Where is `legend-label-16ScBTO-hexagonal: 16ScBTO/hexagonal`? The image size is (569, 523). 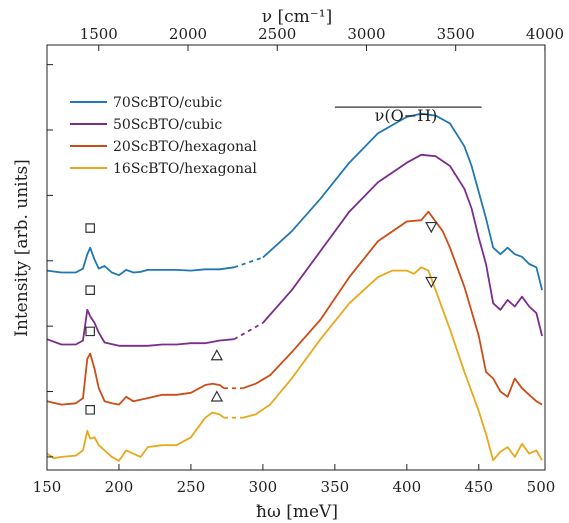 legend-label-16ScBTO-hexagonal: 16ScBTO/hexagonal is located at coordinates (185, 169).